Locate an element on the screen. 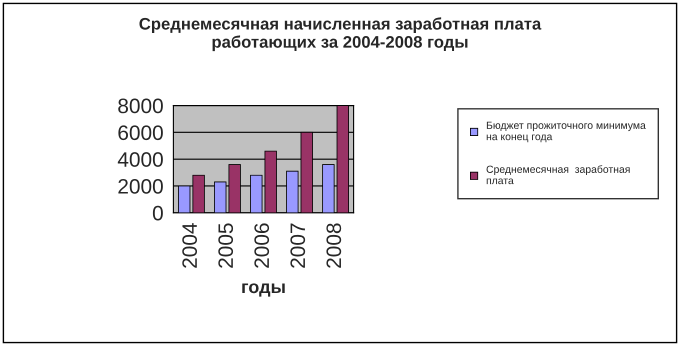 The image size is (680, 346). x-tick-label: 2008 is located at coordinates (334, 245).